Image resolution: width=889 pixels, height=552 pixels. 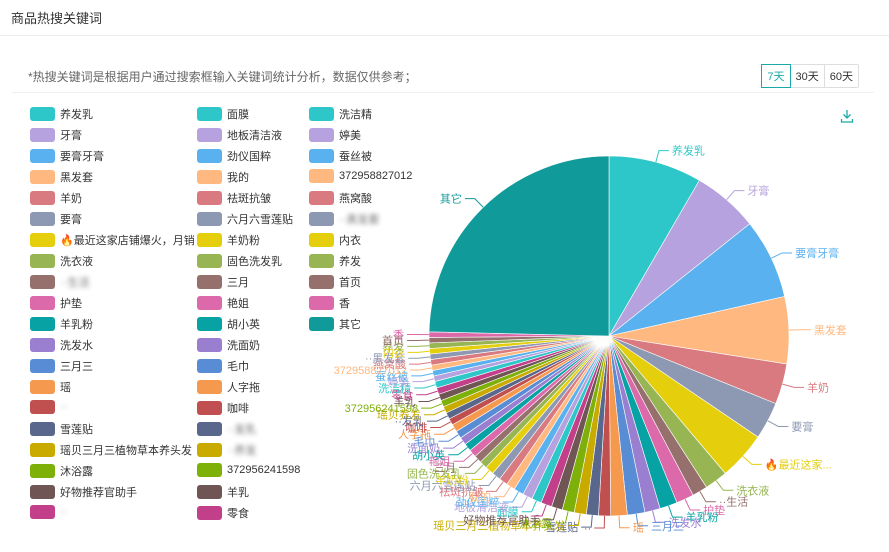 I want to click on slice-label: ··黑发套, so click(x=385, y=358).